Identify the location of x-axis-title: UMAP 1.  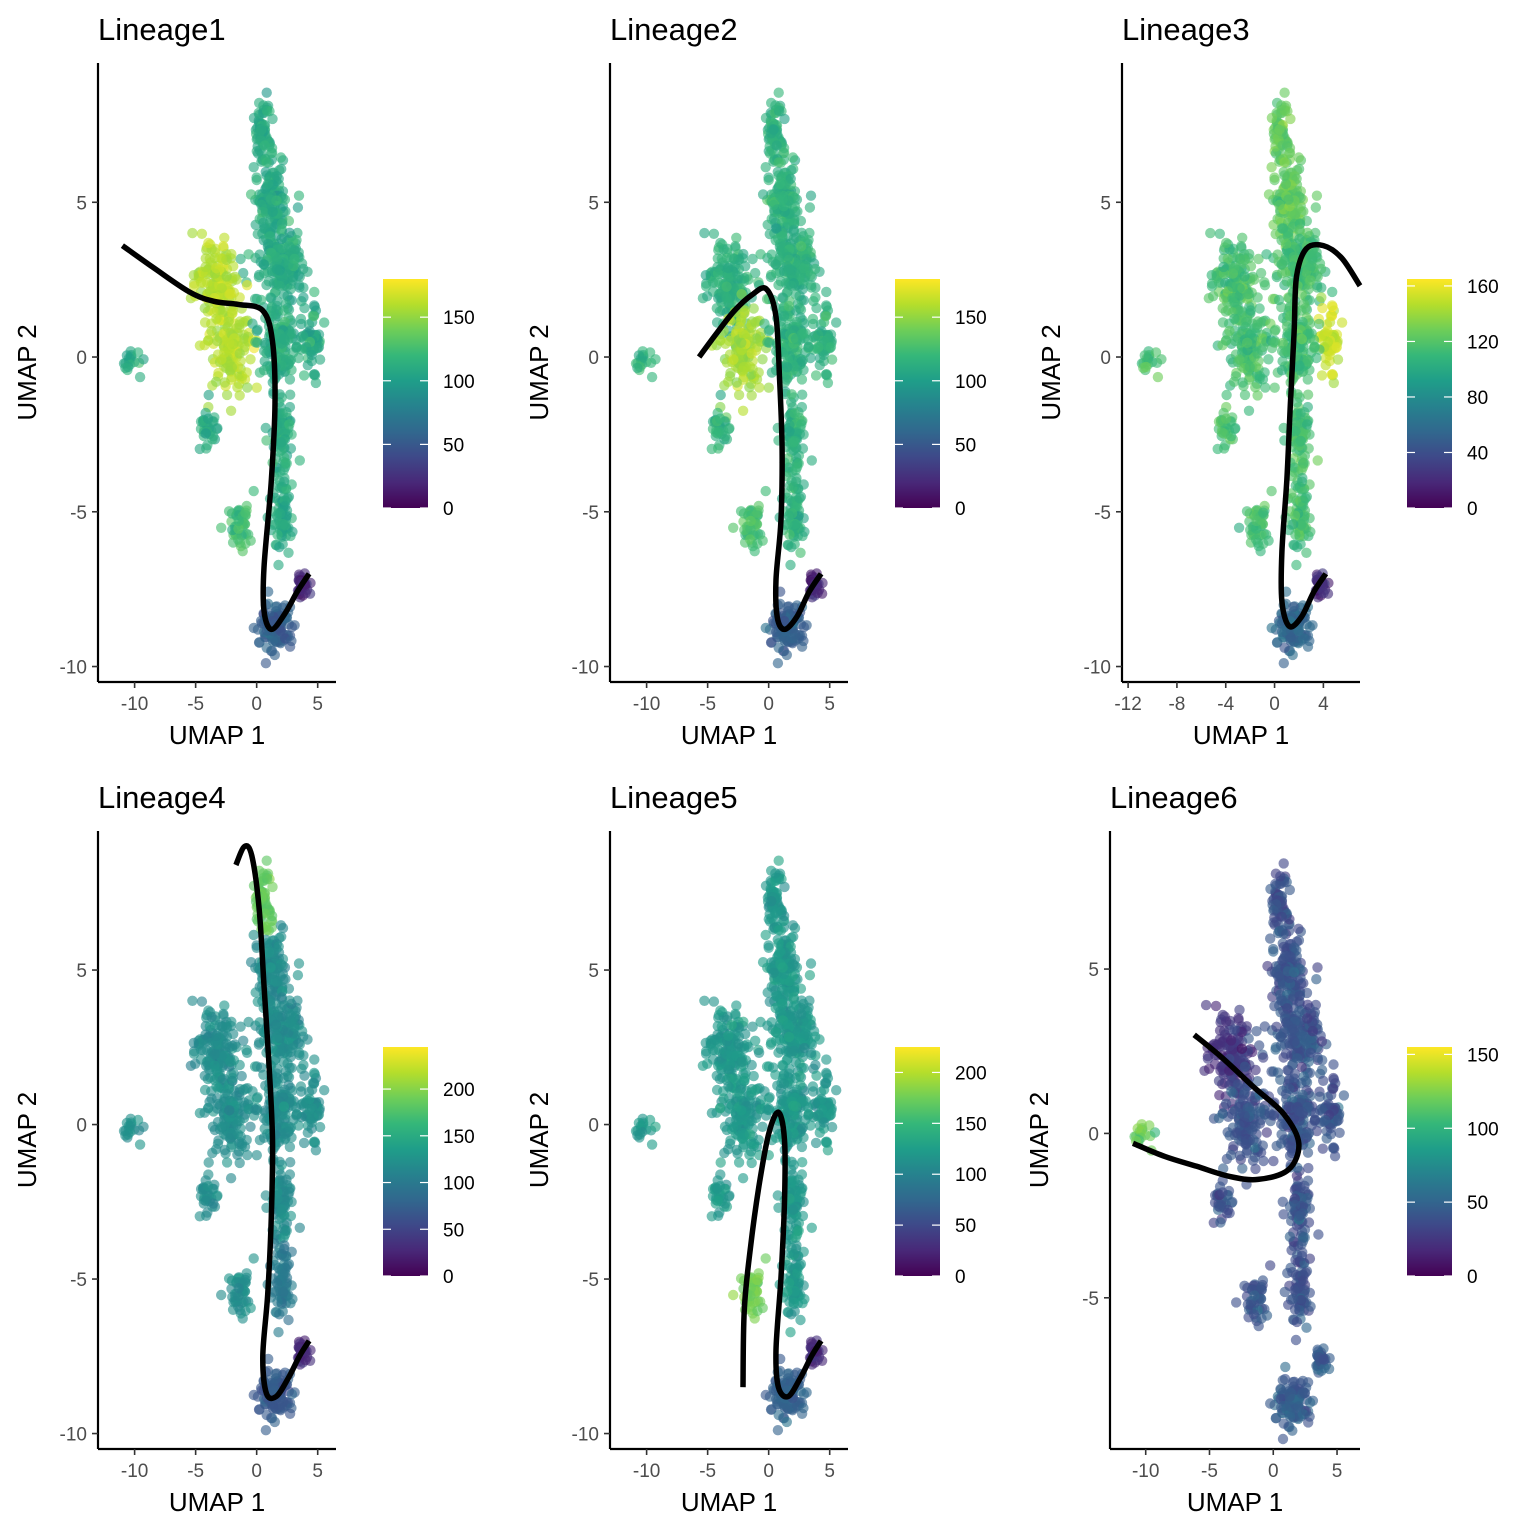
(217, 735).